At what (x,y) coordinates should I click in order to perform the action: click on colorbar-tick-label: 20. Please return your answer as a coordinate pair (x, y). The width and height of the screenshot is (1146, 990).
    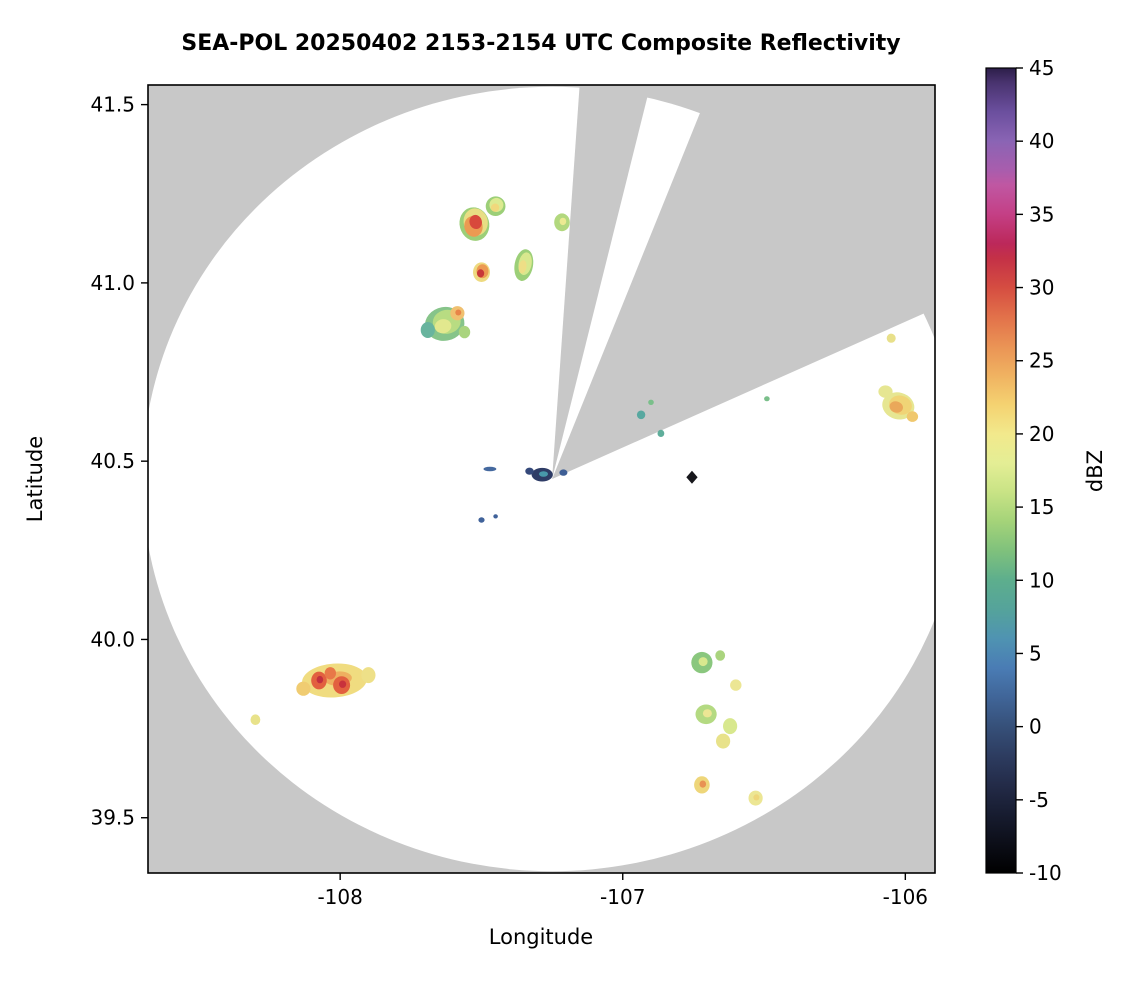
    Looking at the image, I should click on (1041, 434).